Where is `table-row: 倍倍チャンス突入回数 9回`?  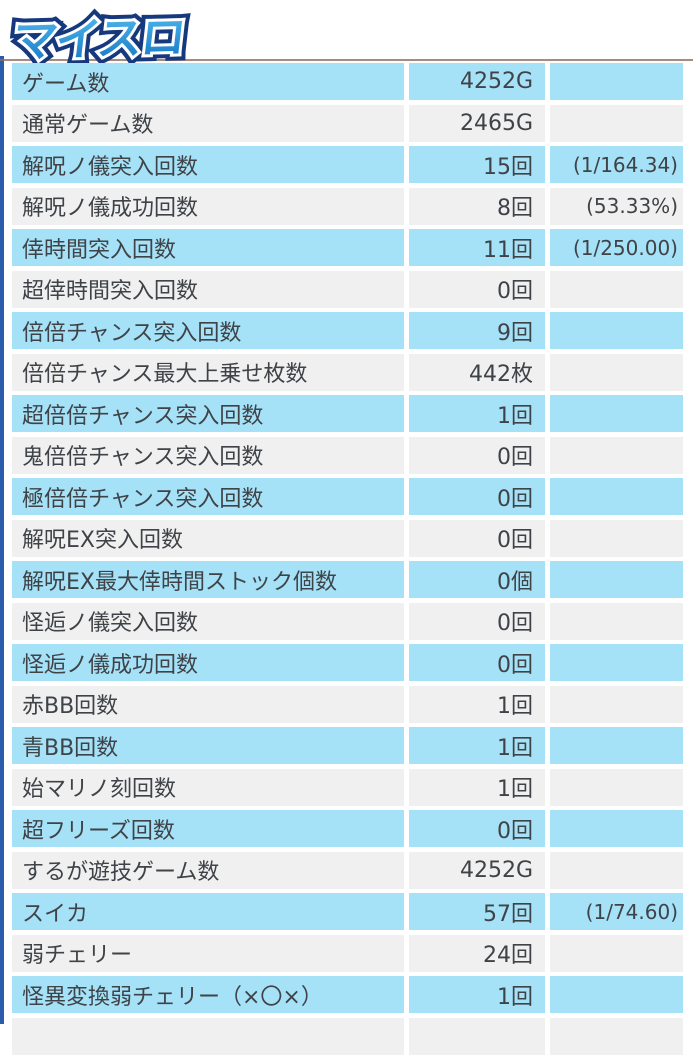
table-row: 倍倍チャンス突入回数 9回 is located at coordinates (347, 330).